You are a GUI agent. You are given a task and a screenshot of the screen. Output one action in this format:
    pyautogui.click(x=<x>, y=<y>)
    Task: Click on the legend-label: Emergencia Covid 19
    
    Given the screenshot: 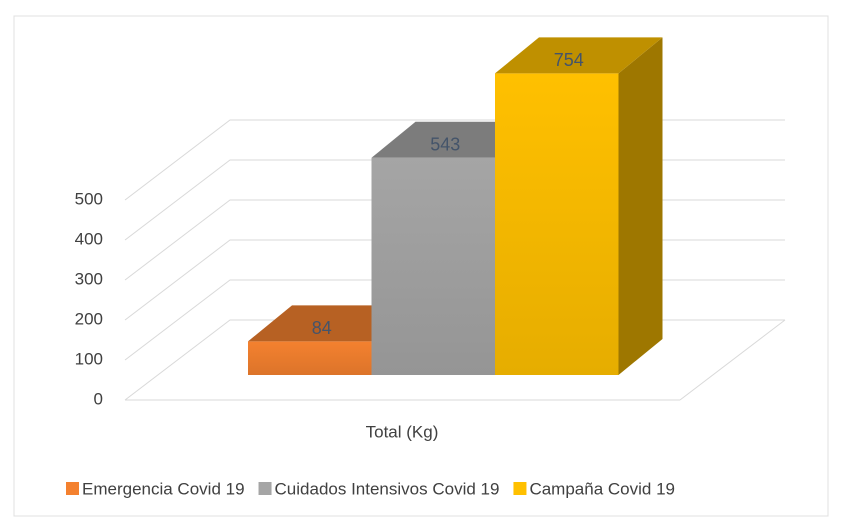 What is the action you would take?
    pyautogui.click(x=163, y=488)
    